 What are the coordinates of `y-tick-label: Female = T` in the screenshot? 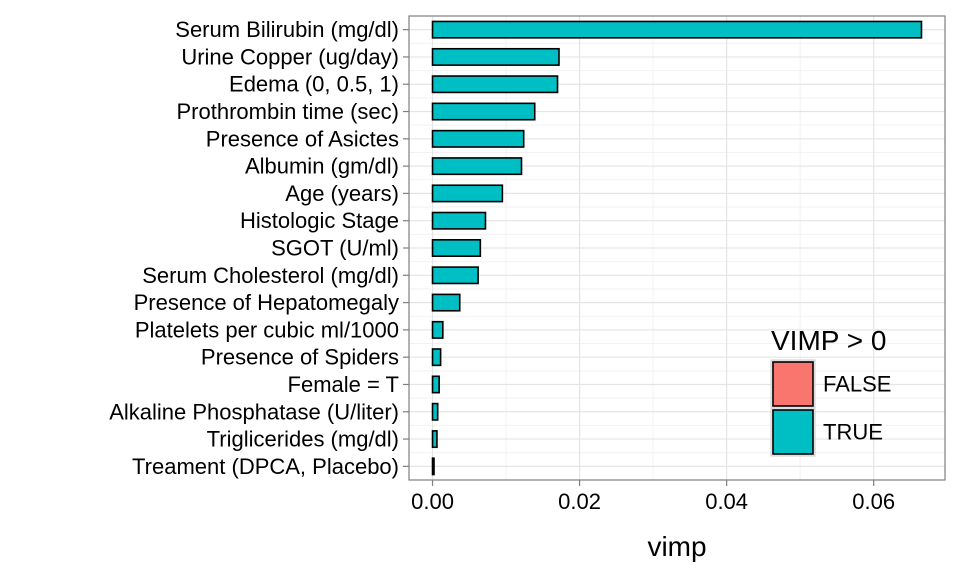 It's located at (343, 384).